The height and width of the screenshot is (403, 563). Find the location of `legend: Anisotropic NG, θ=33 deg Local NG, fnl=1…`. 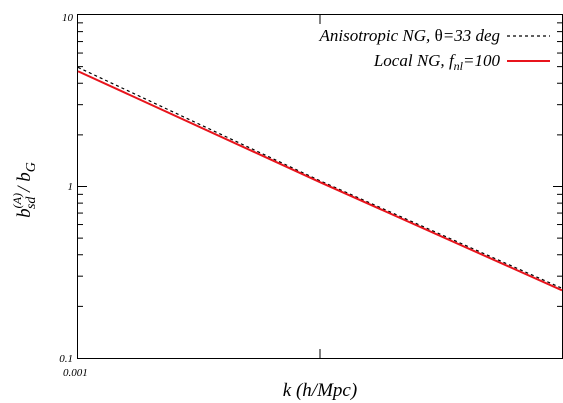

legend: Anisotropic NG, θ=33 deg Local NG, fnl=1… is located at coordinates (434, 49).